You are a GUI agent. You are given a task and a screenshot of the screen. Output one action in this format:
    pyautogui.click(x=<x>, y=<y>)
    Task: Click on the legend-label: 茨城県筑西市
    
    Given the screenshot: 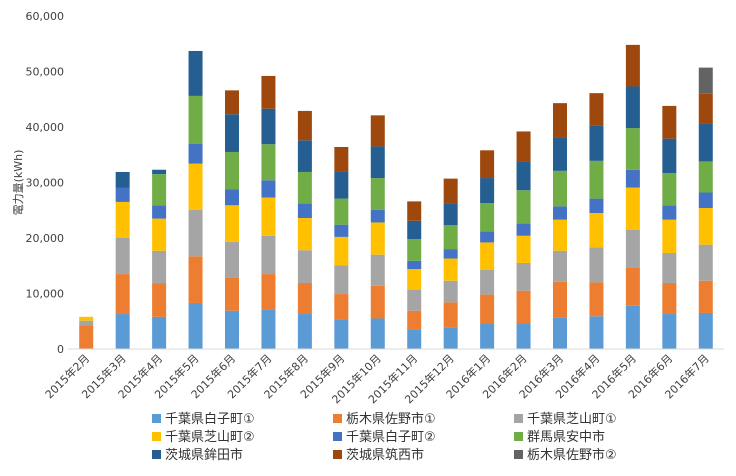 What is the action you would take?
    pyautogui.click(x=385, y=455)
    